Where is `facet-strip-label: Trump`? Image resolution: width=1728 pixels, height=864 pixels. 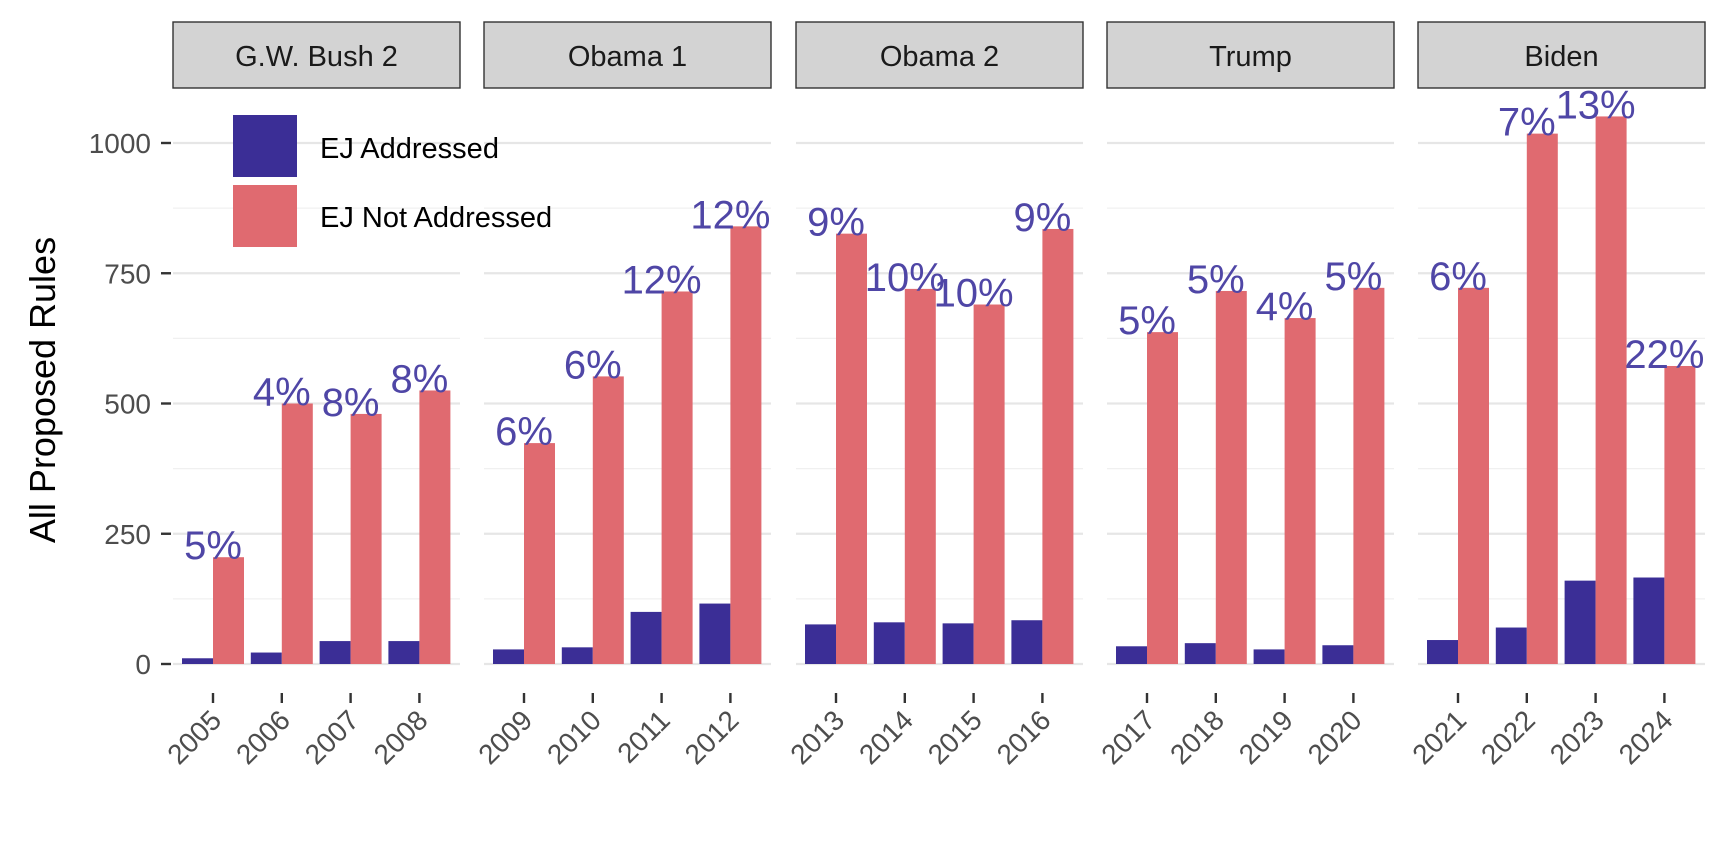
facet-strip-label: Trump is located at coordinates (1250, 57).